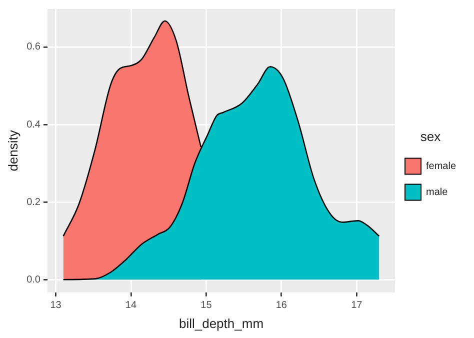  I want to click on x-tick-label: 15, so click(206, 306).